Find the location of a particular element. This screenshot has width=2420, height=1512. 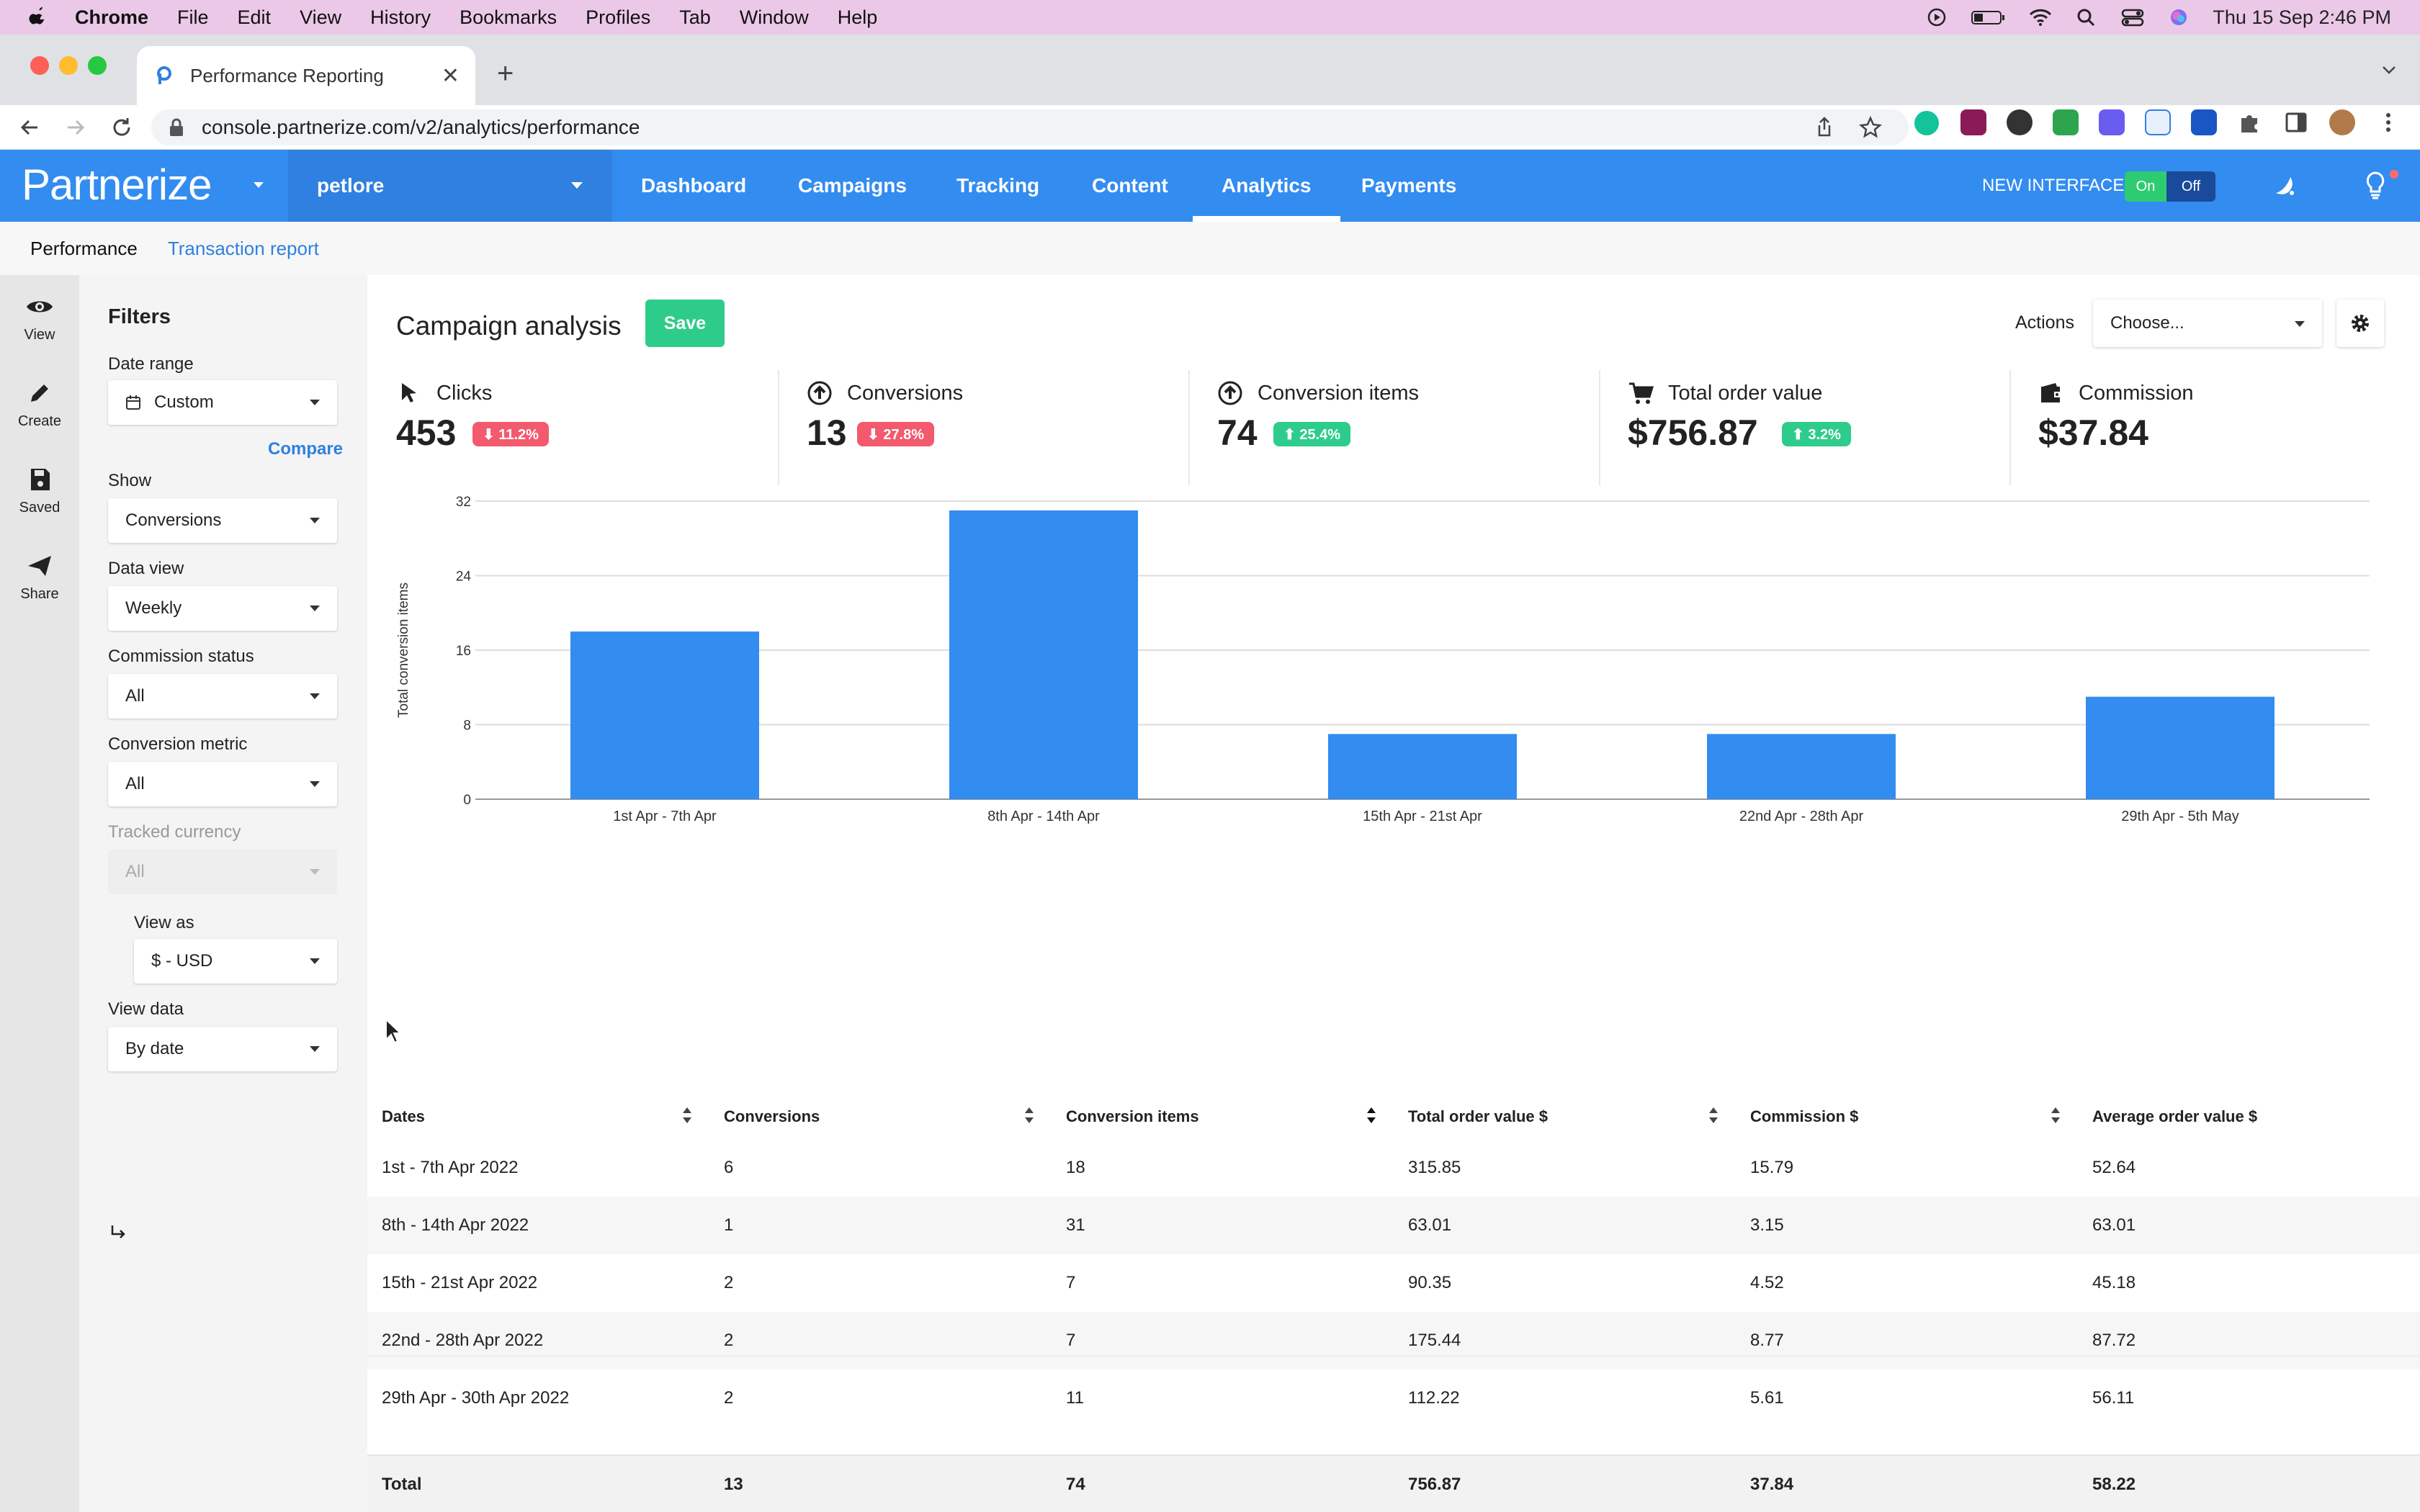

control-center-icon is located at coordinates (2132, 17).